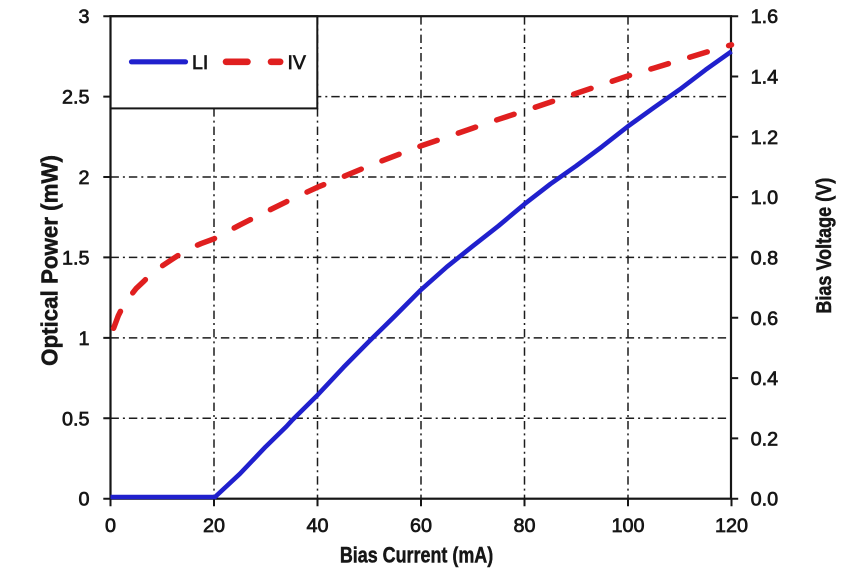  I want to click on svg-text: 0.4, so click(765, 379).